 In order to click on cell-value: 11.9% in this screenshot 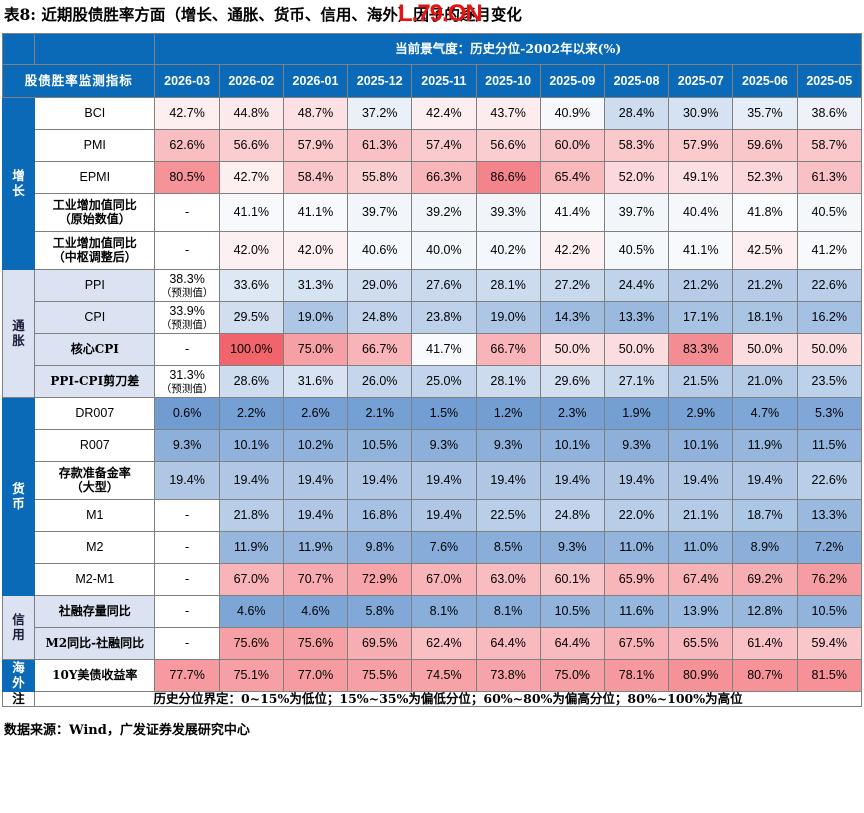, I will do `click(765, 445)`.